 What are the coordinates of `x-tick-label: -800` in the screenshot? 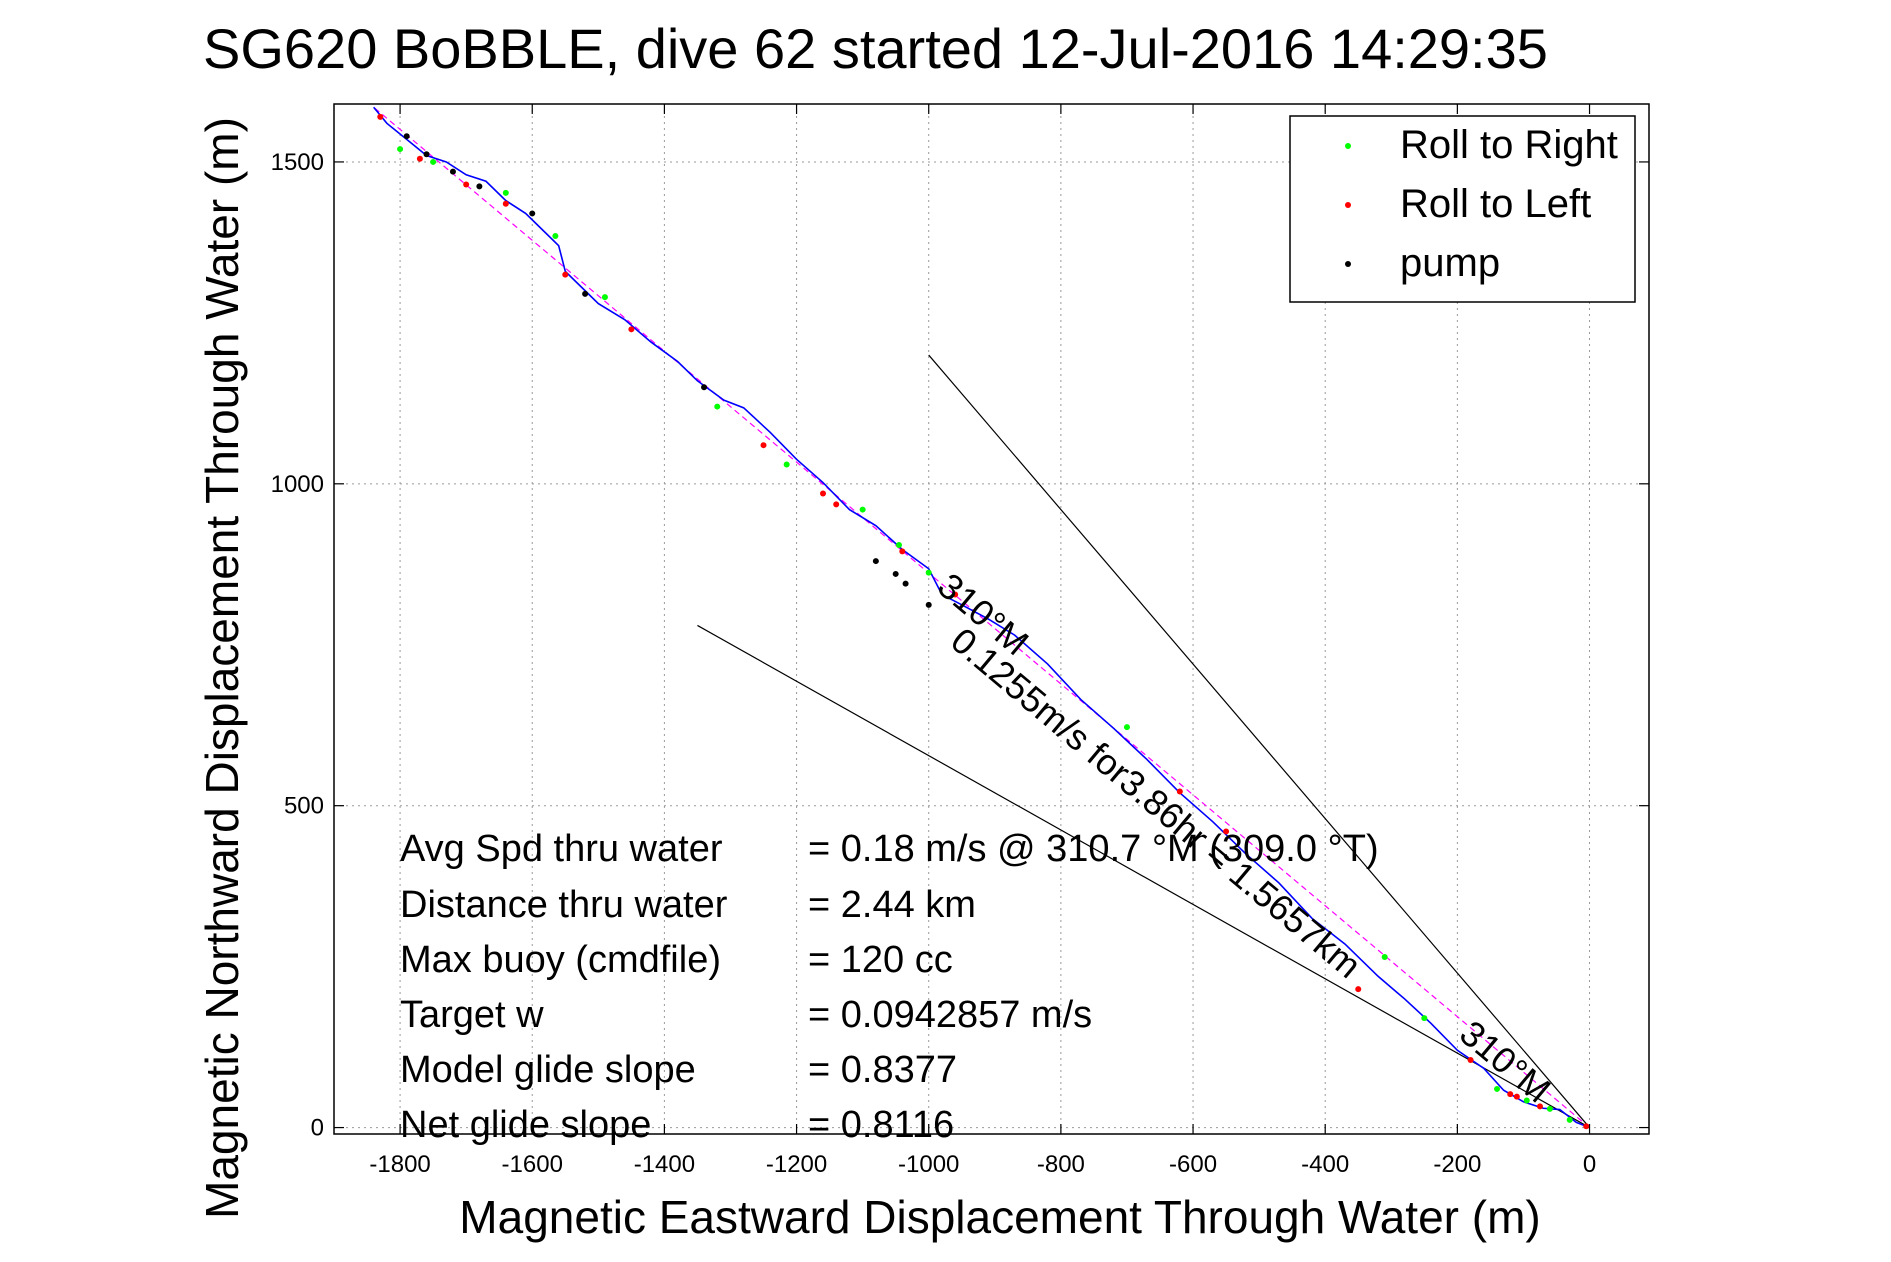 It's located at (1061, 1164).